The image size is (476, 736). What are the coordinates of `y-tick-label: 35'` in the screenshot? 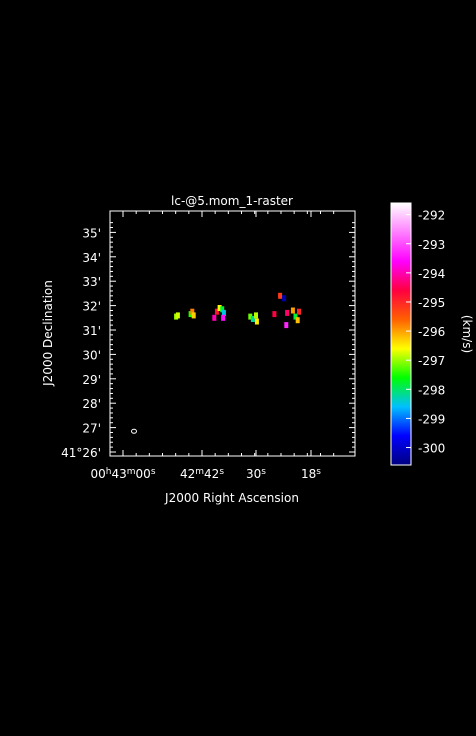 It's located at (91, 233).